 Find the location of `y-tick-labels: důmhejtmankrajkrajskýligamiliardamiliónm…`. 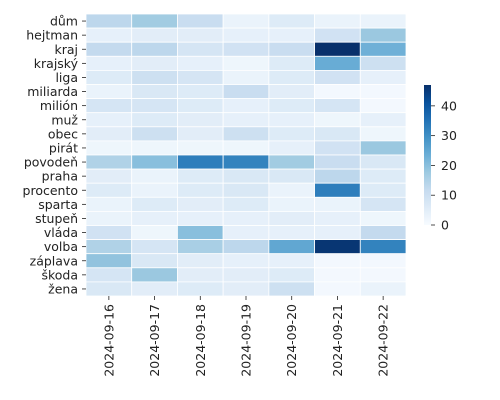

y-tick-labels: důmhejtmankrajkrajskýligamiliardamiliónm… is located at coordinates (54, 155).